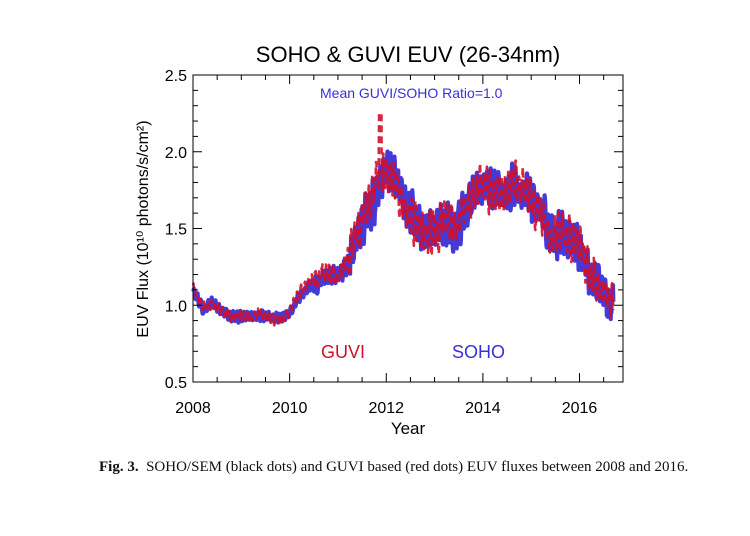 The width and height of the screenshot is (750, 536). I want to click on x-tick-label: 2010, so click(290, 408).